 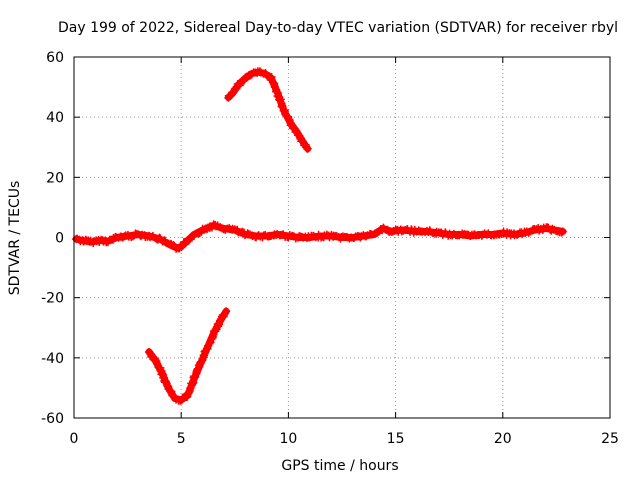 What do you see at coordinates (268, 110) in the screenshot?
I see `series-upper-arc` at bounding box center [268, 110].